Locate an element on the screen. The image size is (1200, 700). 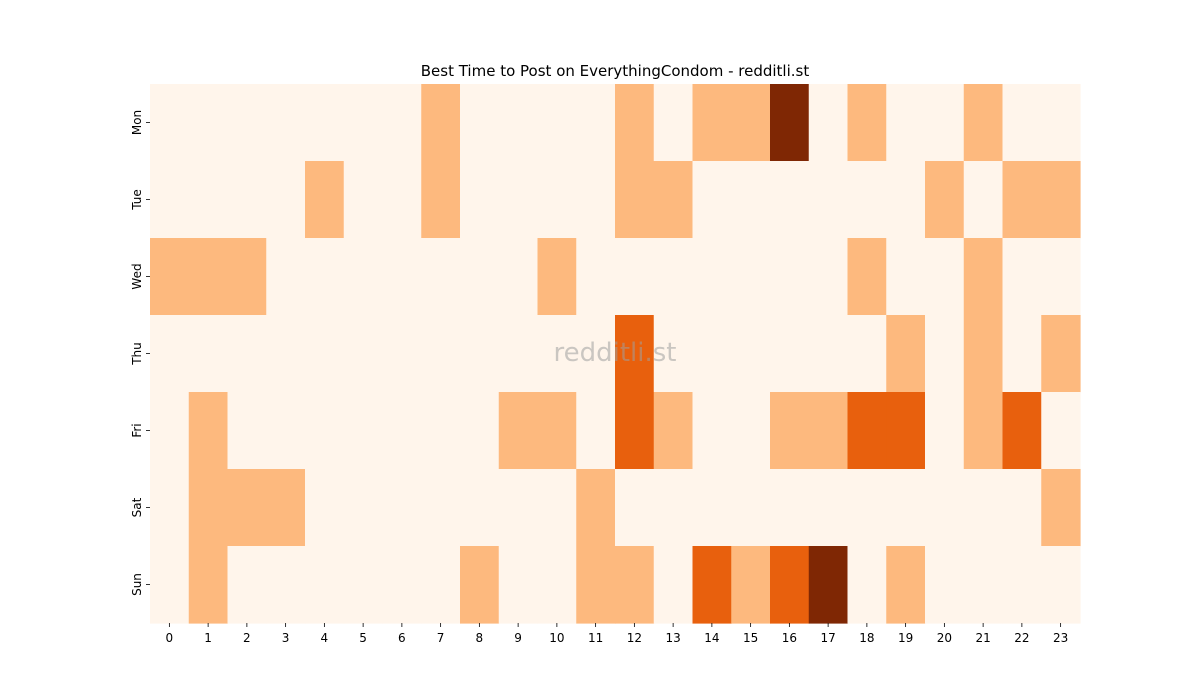
x-tick-label-1: 1 is located at coordinates (208, 638).